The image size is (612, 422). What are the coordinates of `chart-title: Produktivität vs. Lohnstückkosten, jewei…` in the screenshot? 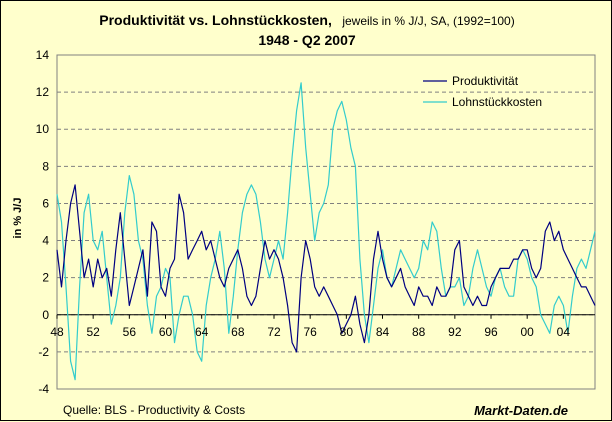 It's located at (306, 20).